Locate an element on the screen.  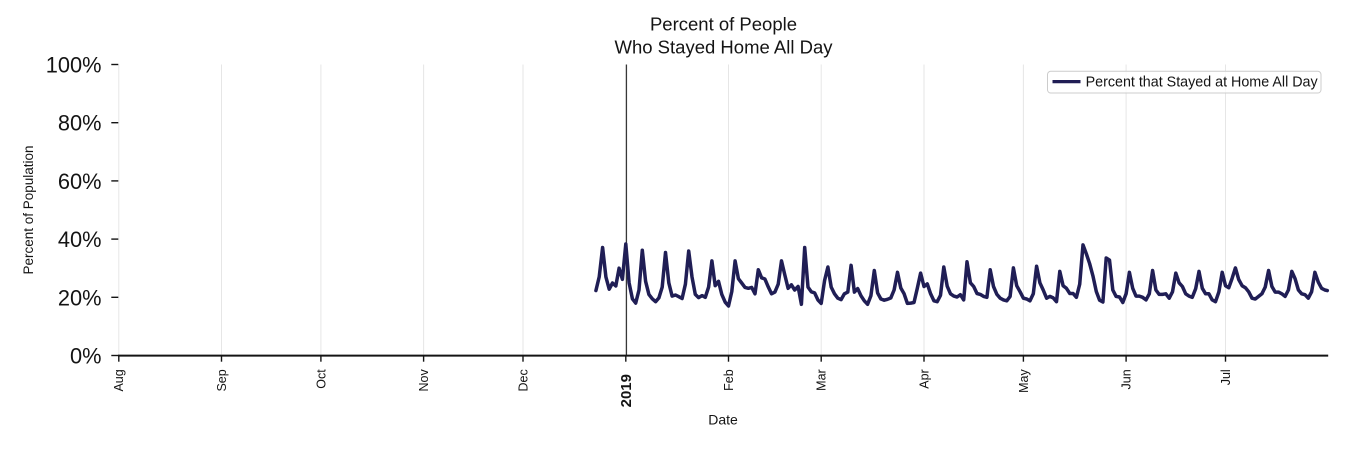
svg-text: 40% is located at coordinates (80, 239).